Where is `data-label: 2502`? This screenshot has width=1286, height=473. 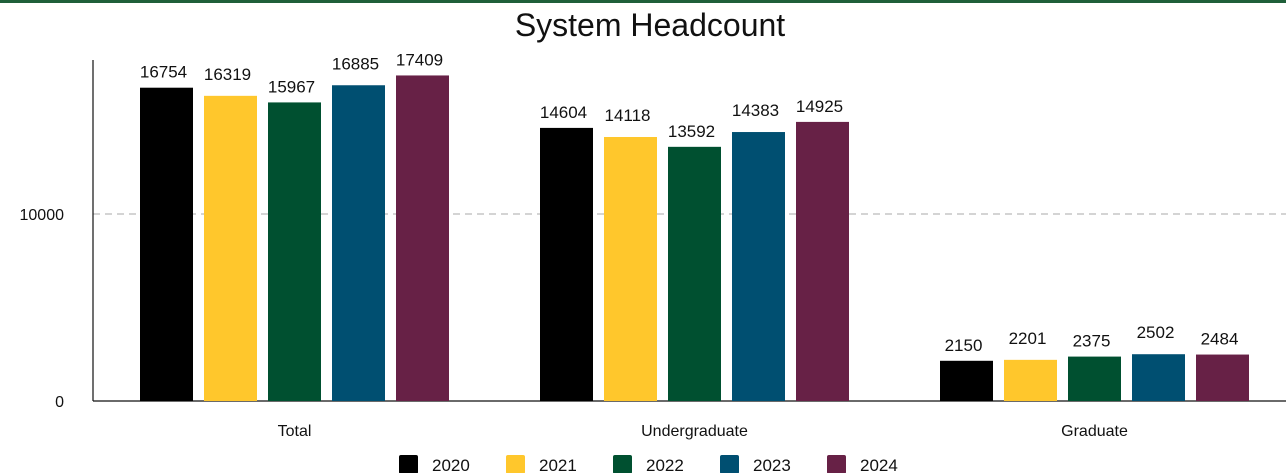 data-label: 2502 is located at coordinates (1156, 332).